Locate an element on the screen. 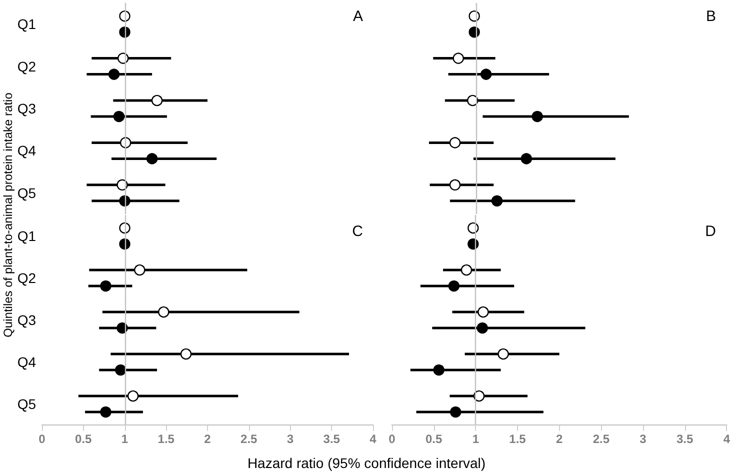 The width and height of the screenshot is (733, 472). chart-title: B is located at coordinates (711, 16).